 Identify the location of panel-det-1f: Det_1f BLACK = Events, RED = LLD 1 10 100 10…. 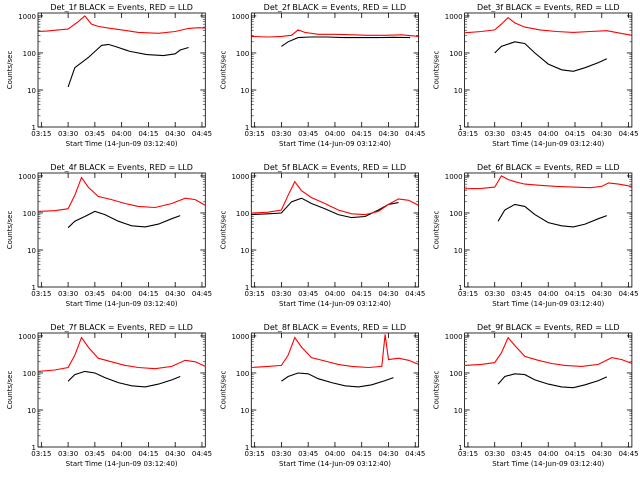
(109, 75).